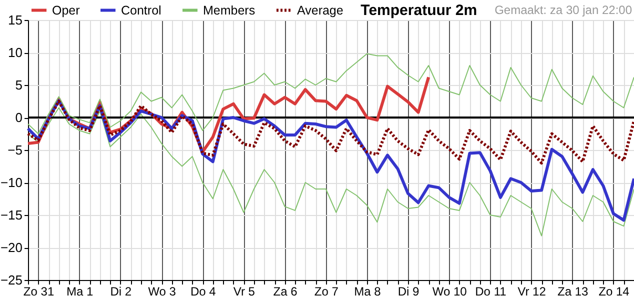 The width and height of the screenshot is (634, 298). I want to click on text: Gemaakt: za 30 jan 22:00, so click(563, 10).